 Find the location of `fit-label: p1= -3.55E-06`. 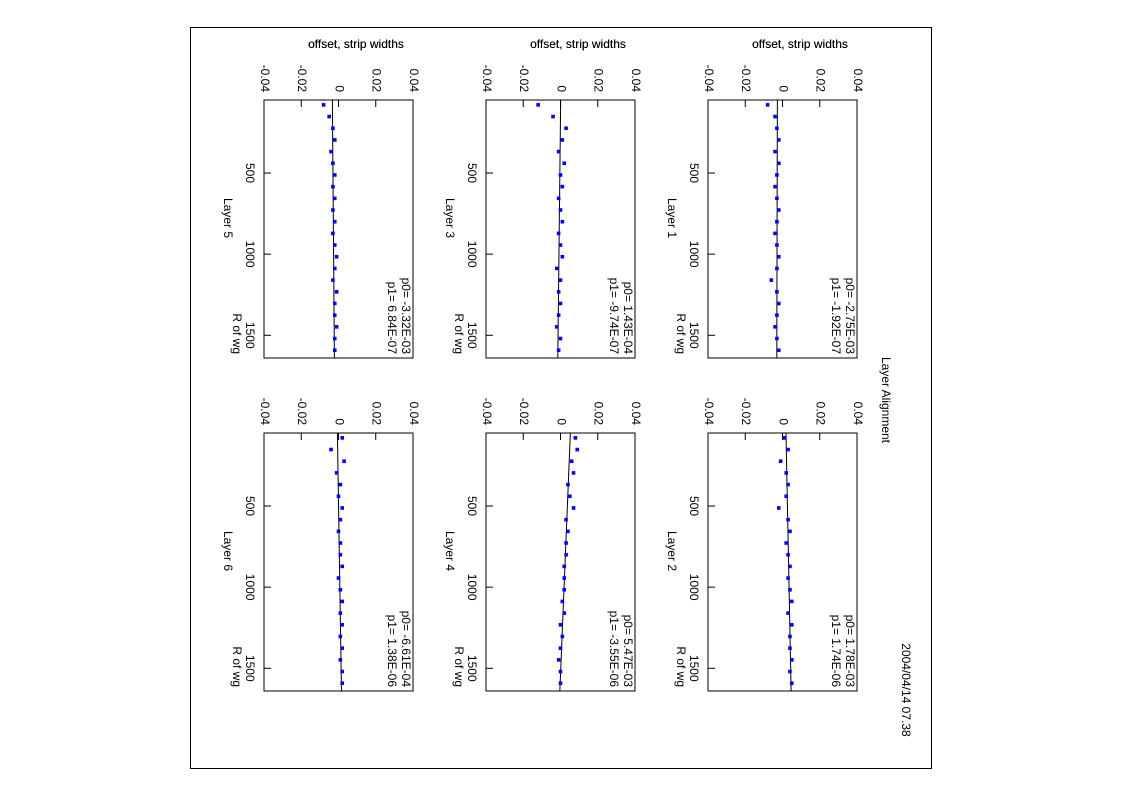

fit-label: p1= -3.55E-06 is located at coordinates (614, 649).